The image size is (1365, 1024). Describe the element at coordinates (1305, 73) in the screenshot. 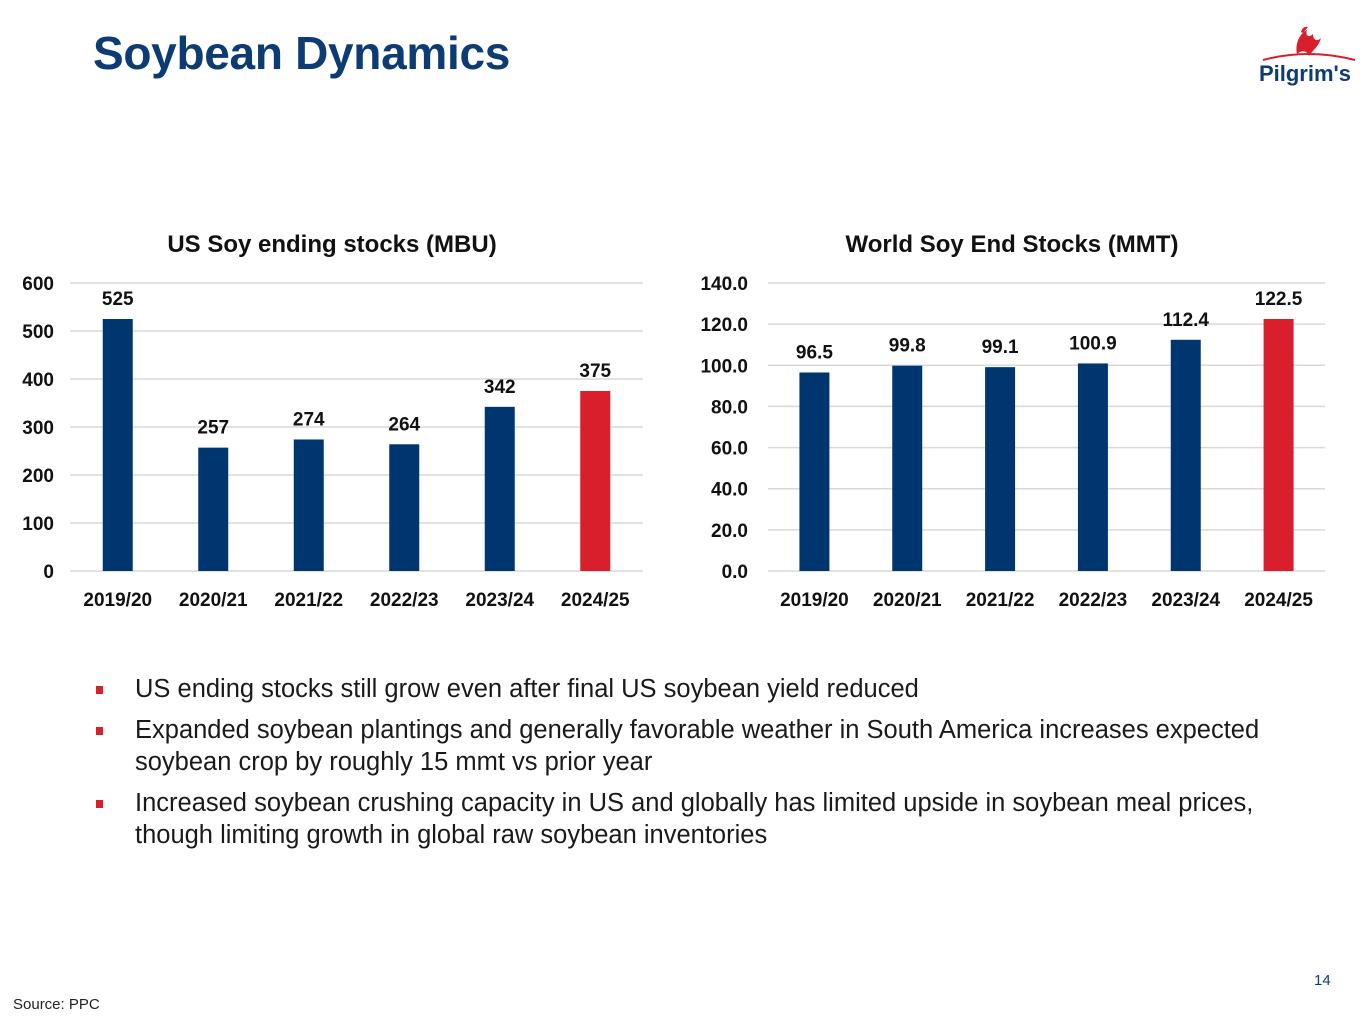

I see `logo-text: Pilgrim's` at that location.